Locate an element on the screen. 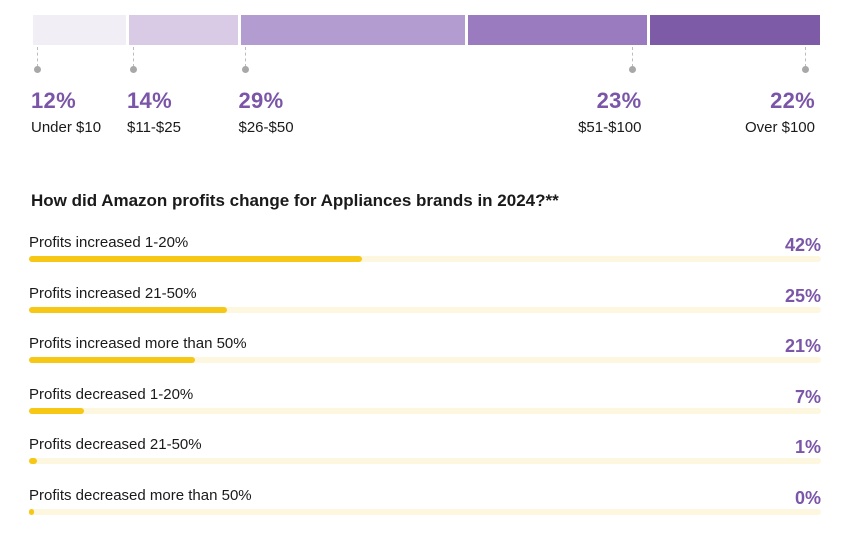 This screenshot has width=850, height=548. profit-row: Profits increased 21-50% 25% is located at coordinates (425, 305).